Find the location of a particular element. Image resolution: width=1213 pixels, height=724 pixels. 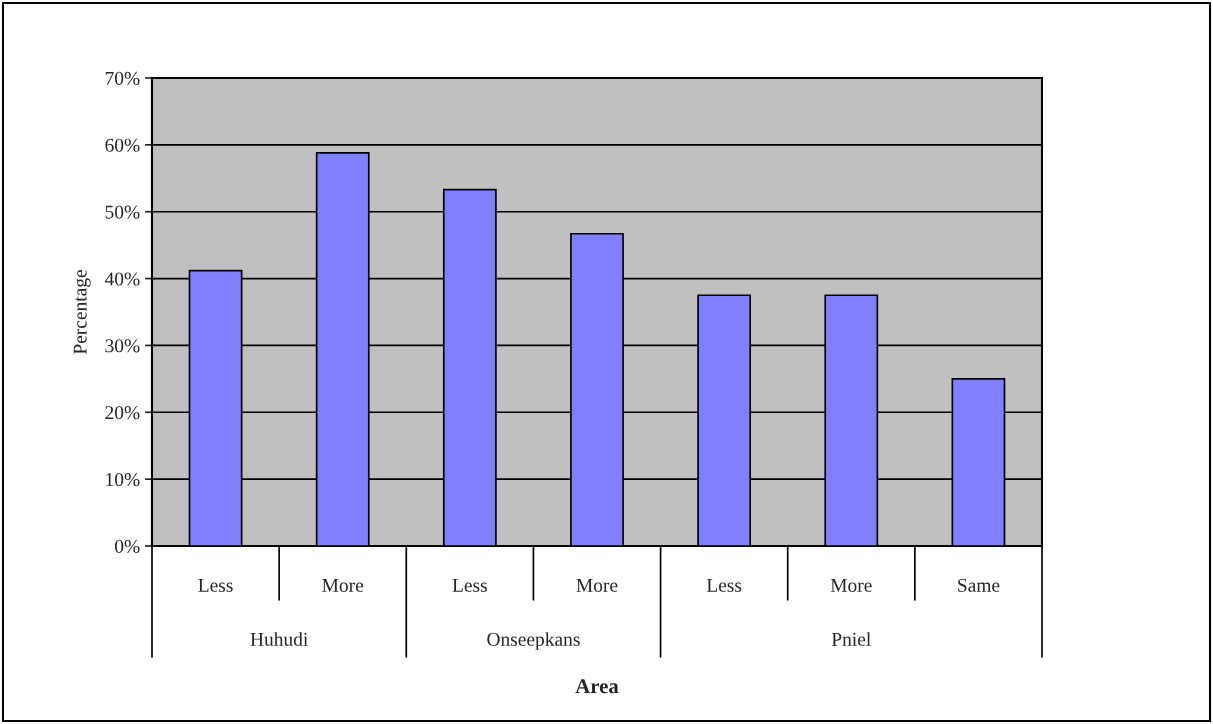

x-tick-label: Same is located at coordinates (979, 585).